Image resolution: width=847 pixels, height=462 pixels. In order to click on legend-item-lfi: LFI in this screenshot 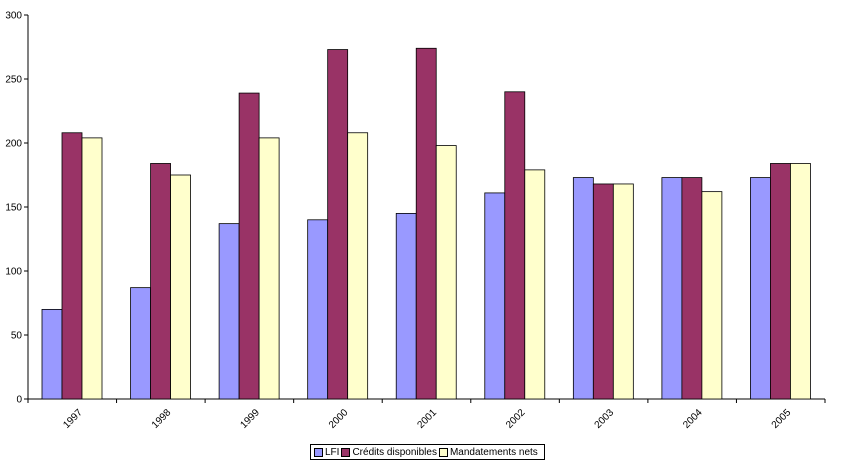, I will do `click(326, 452)`.